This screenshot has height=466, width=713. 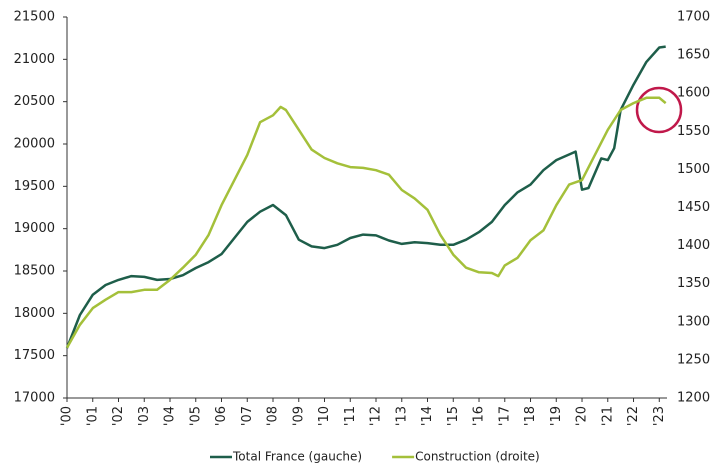 I want to click on y-tick-label: 21500, so click(x=34, y=17).